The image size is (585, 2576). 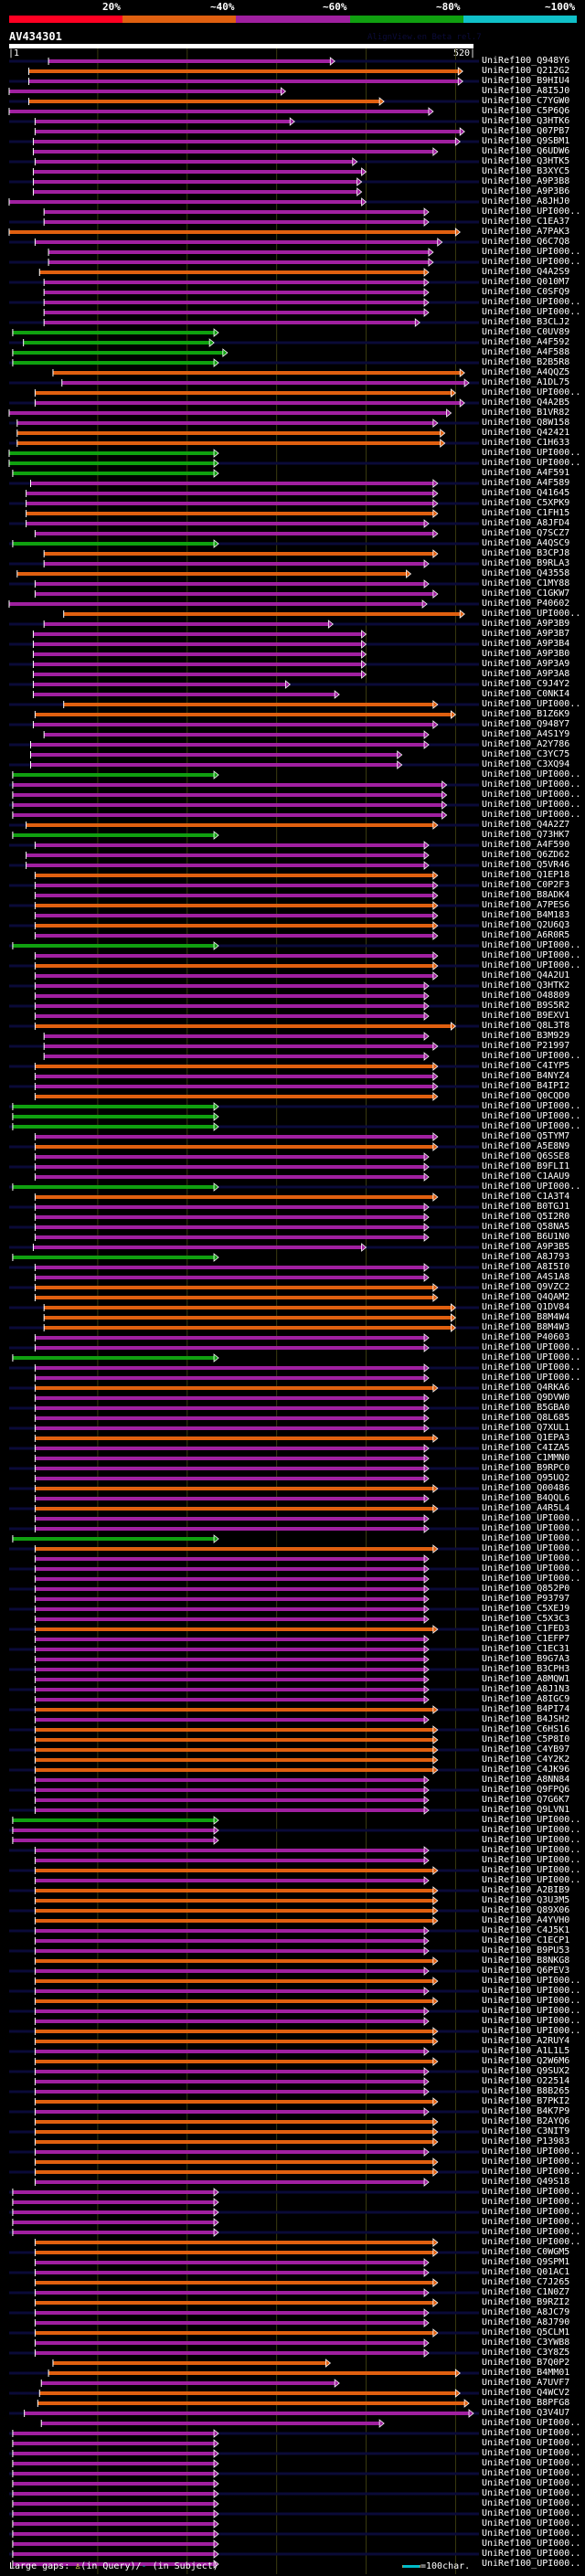 I want to click on hit-label: UniRef100_A2Y786, so click(x=526, y=744).